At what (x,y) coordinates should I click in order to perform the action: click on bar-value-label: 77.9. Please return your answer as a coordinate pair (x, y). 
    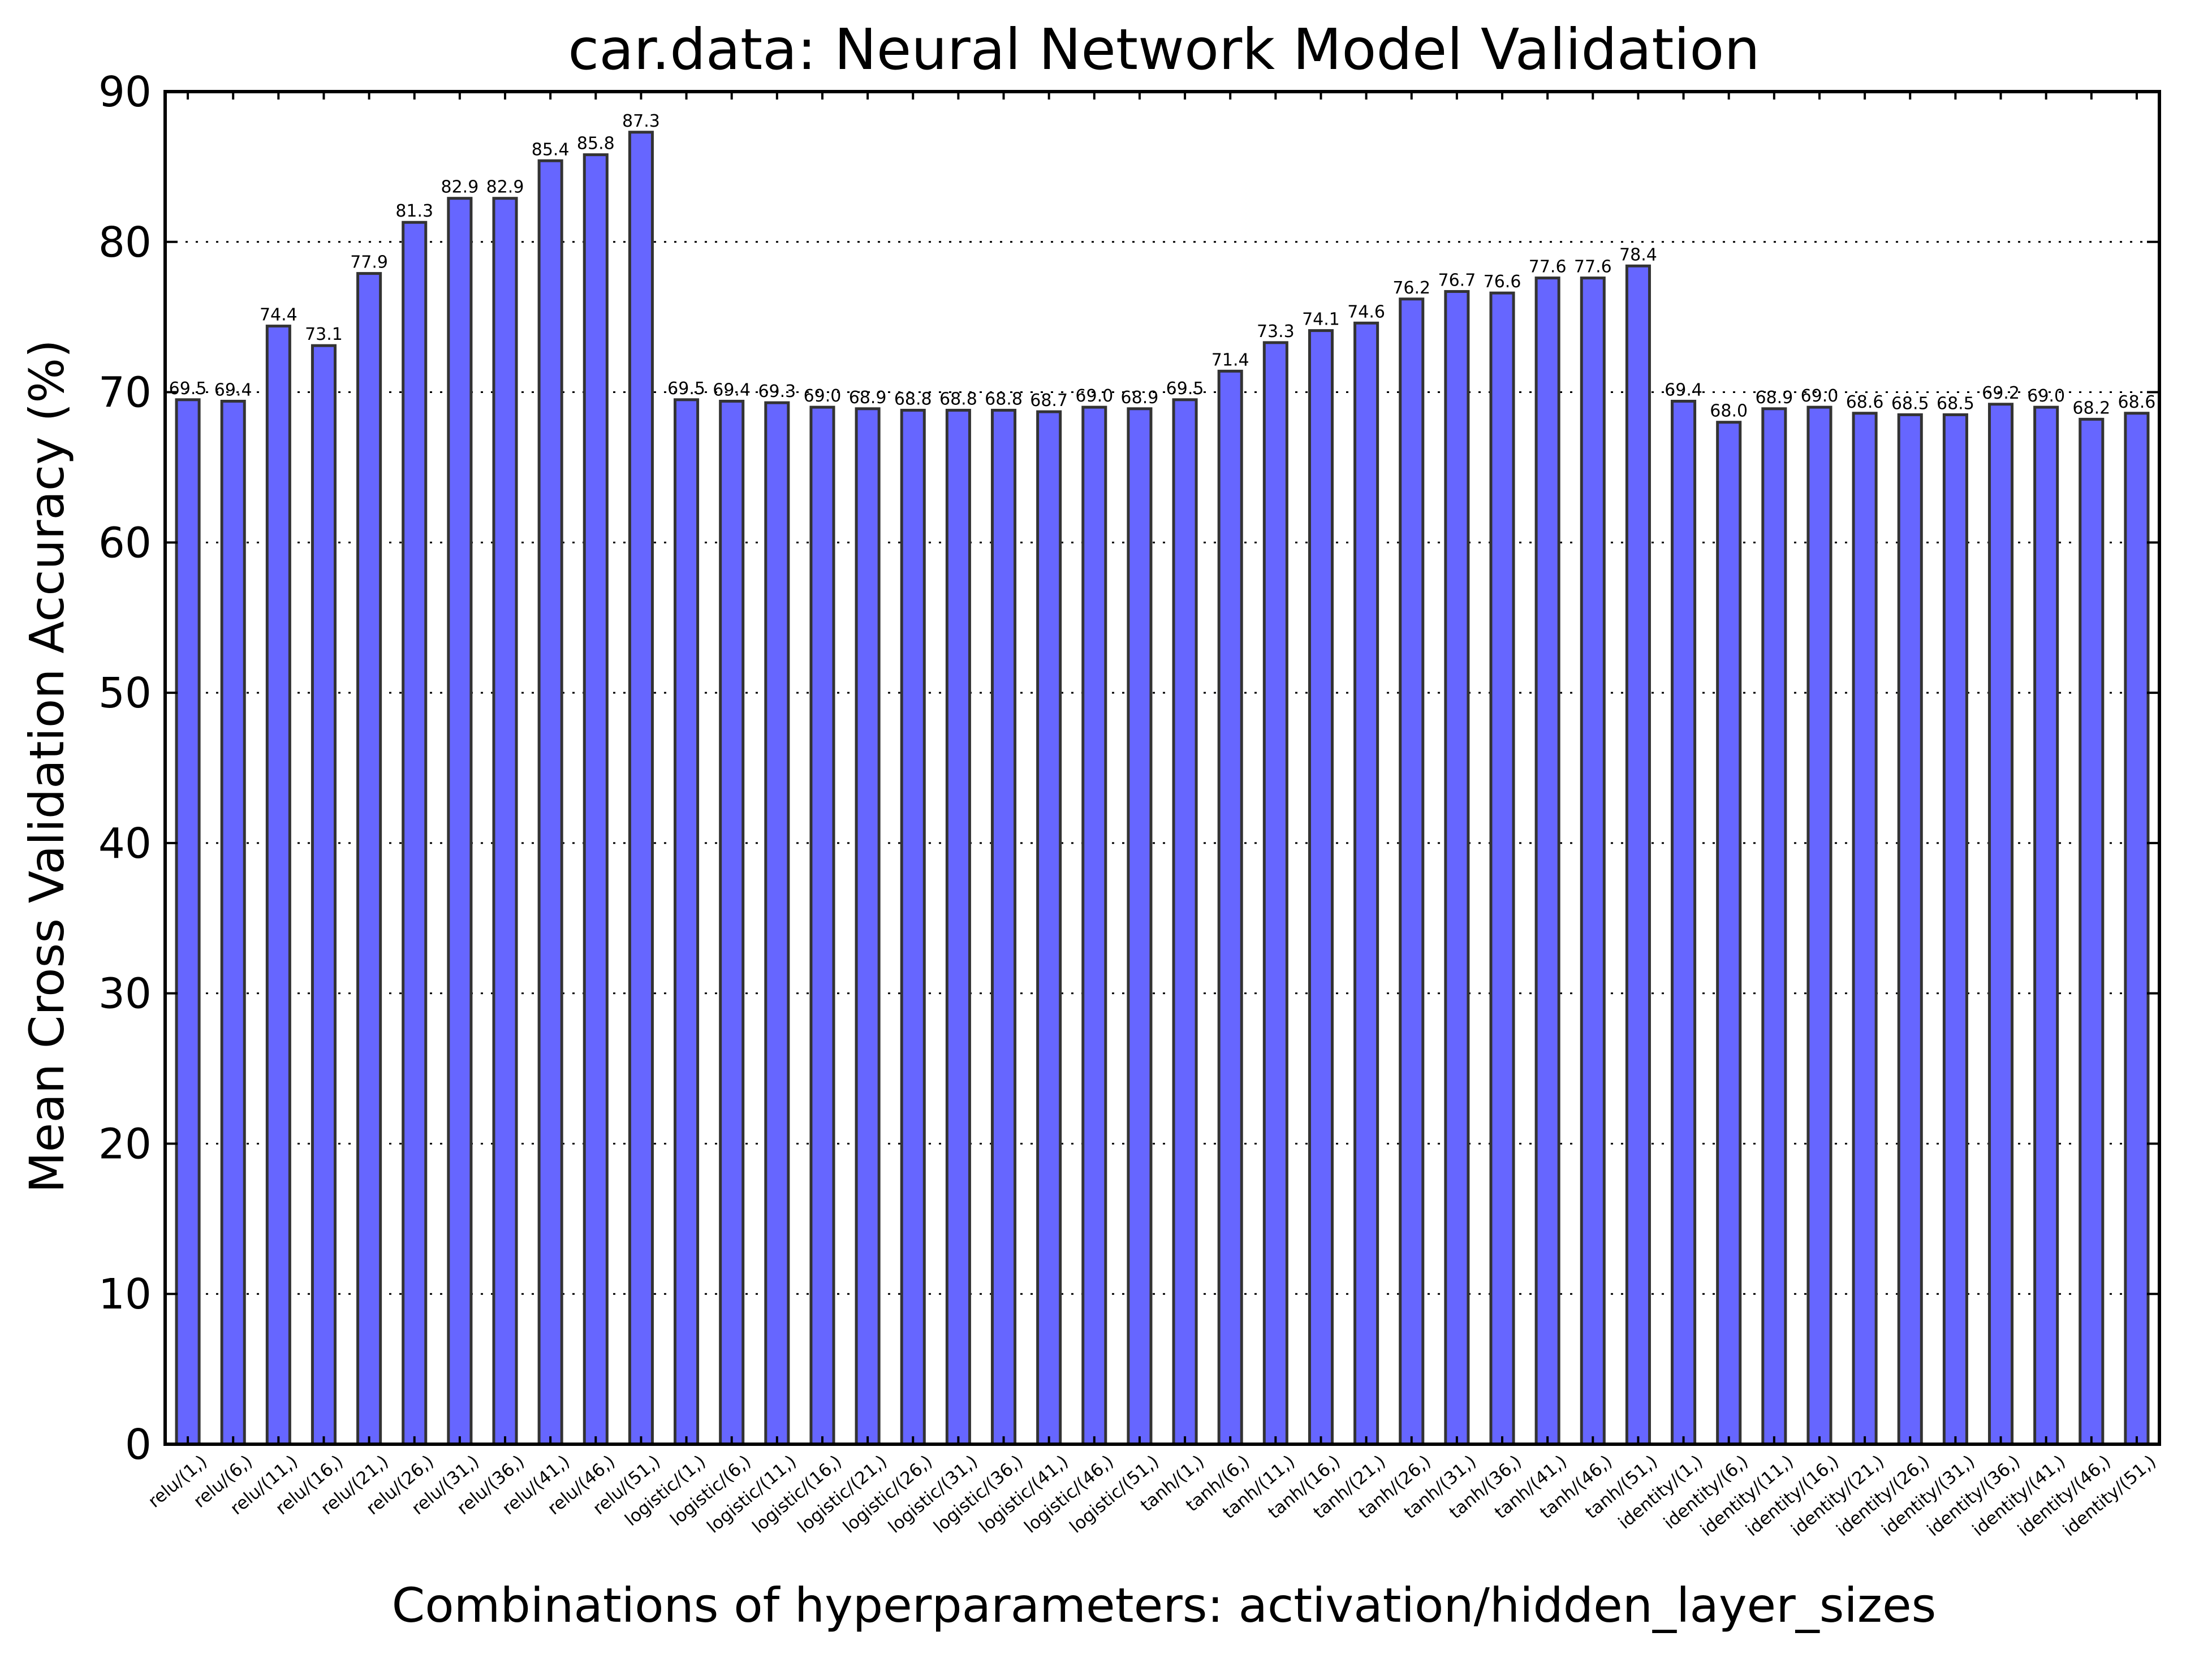
    Looking at the image, I should click on (369, 263).